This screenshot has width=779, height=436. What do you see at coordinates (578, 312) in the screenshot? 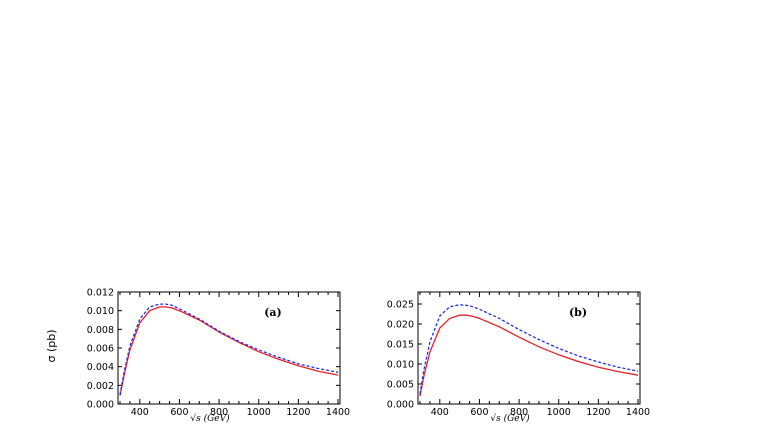
I see `panel-label: (b)` at bounding box center [578, 312].